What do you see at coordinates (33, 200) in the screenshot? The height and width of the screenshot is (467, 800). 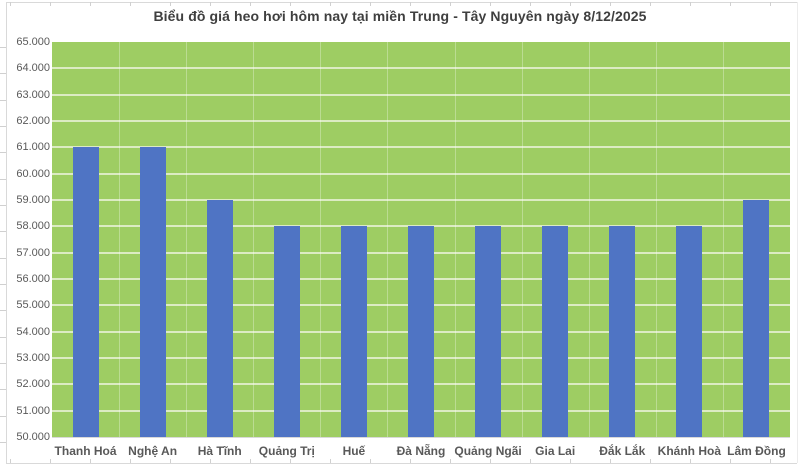 I see `y-axis-tick-label: 59.000` at bounding box center [33, 200].